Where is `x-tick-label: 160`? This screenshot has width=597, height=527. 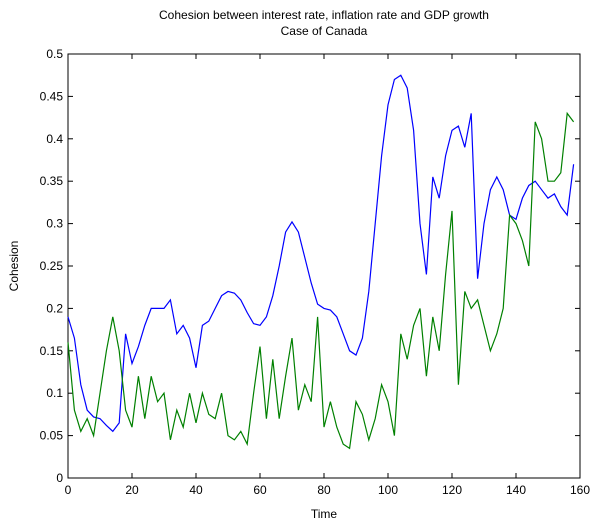 x-tick-label: 160 is located at coordinates (580, 490).